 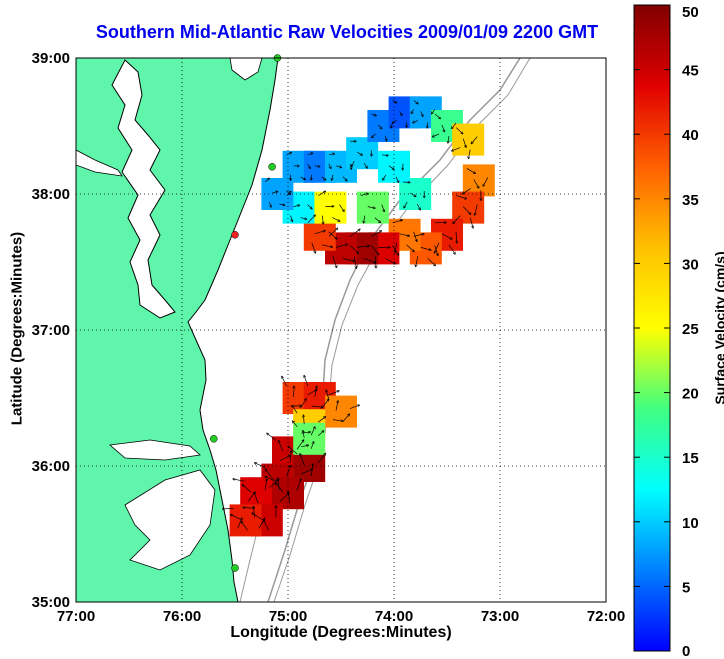 What do you see at coordinates (143, 189) in the screenshot?
I see `chesapeake-bay` at bounding box center [143, 189].